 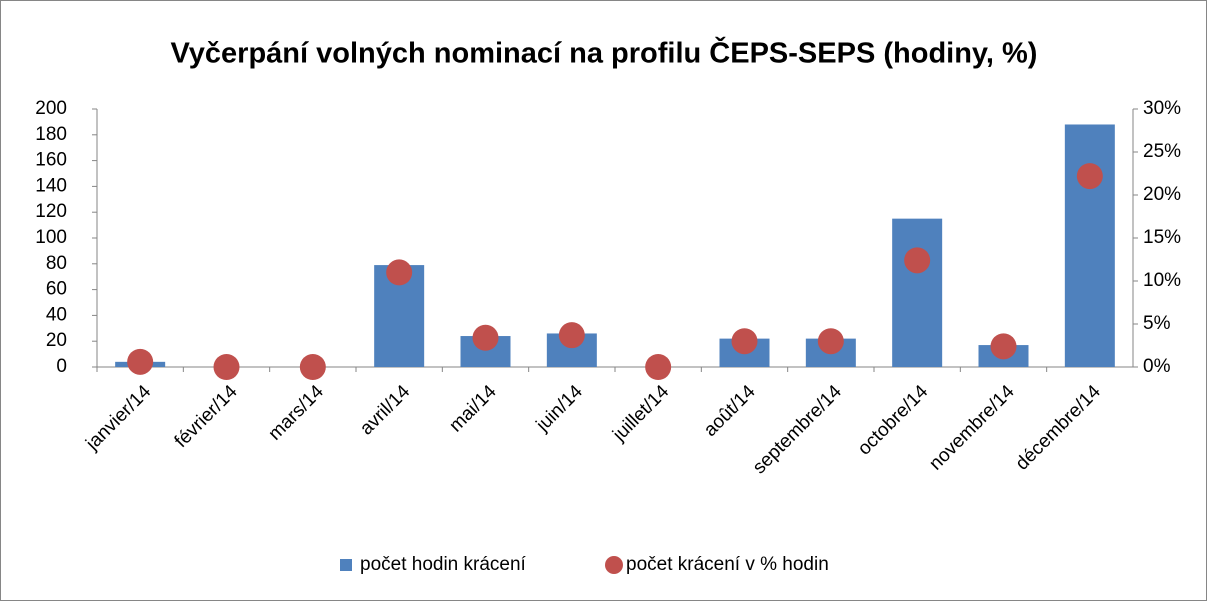 What do you see at coordinates (56, 340) in the screenshot?
I see `y-tick-label: 20` at bounding box center [56, 340].